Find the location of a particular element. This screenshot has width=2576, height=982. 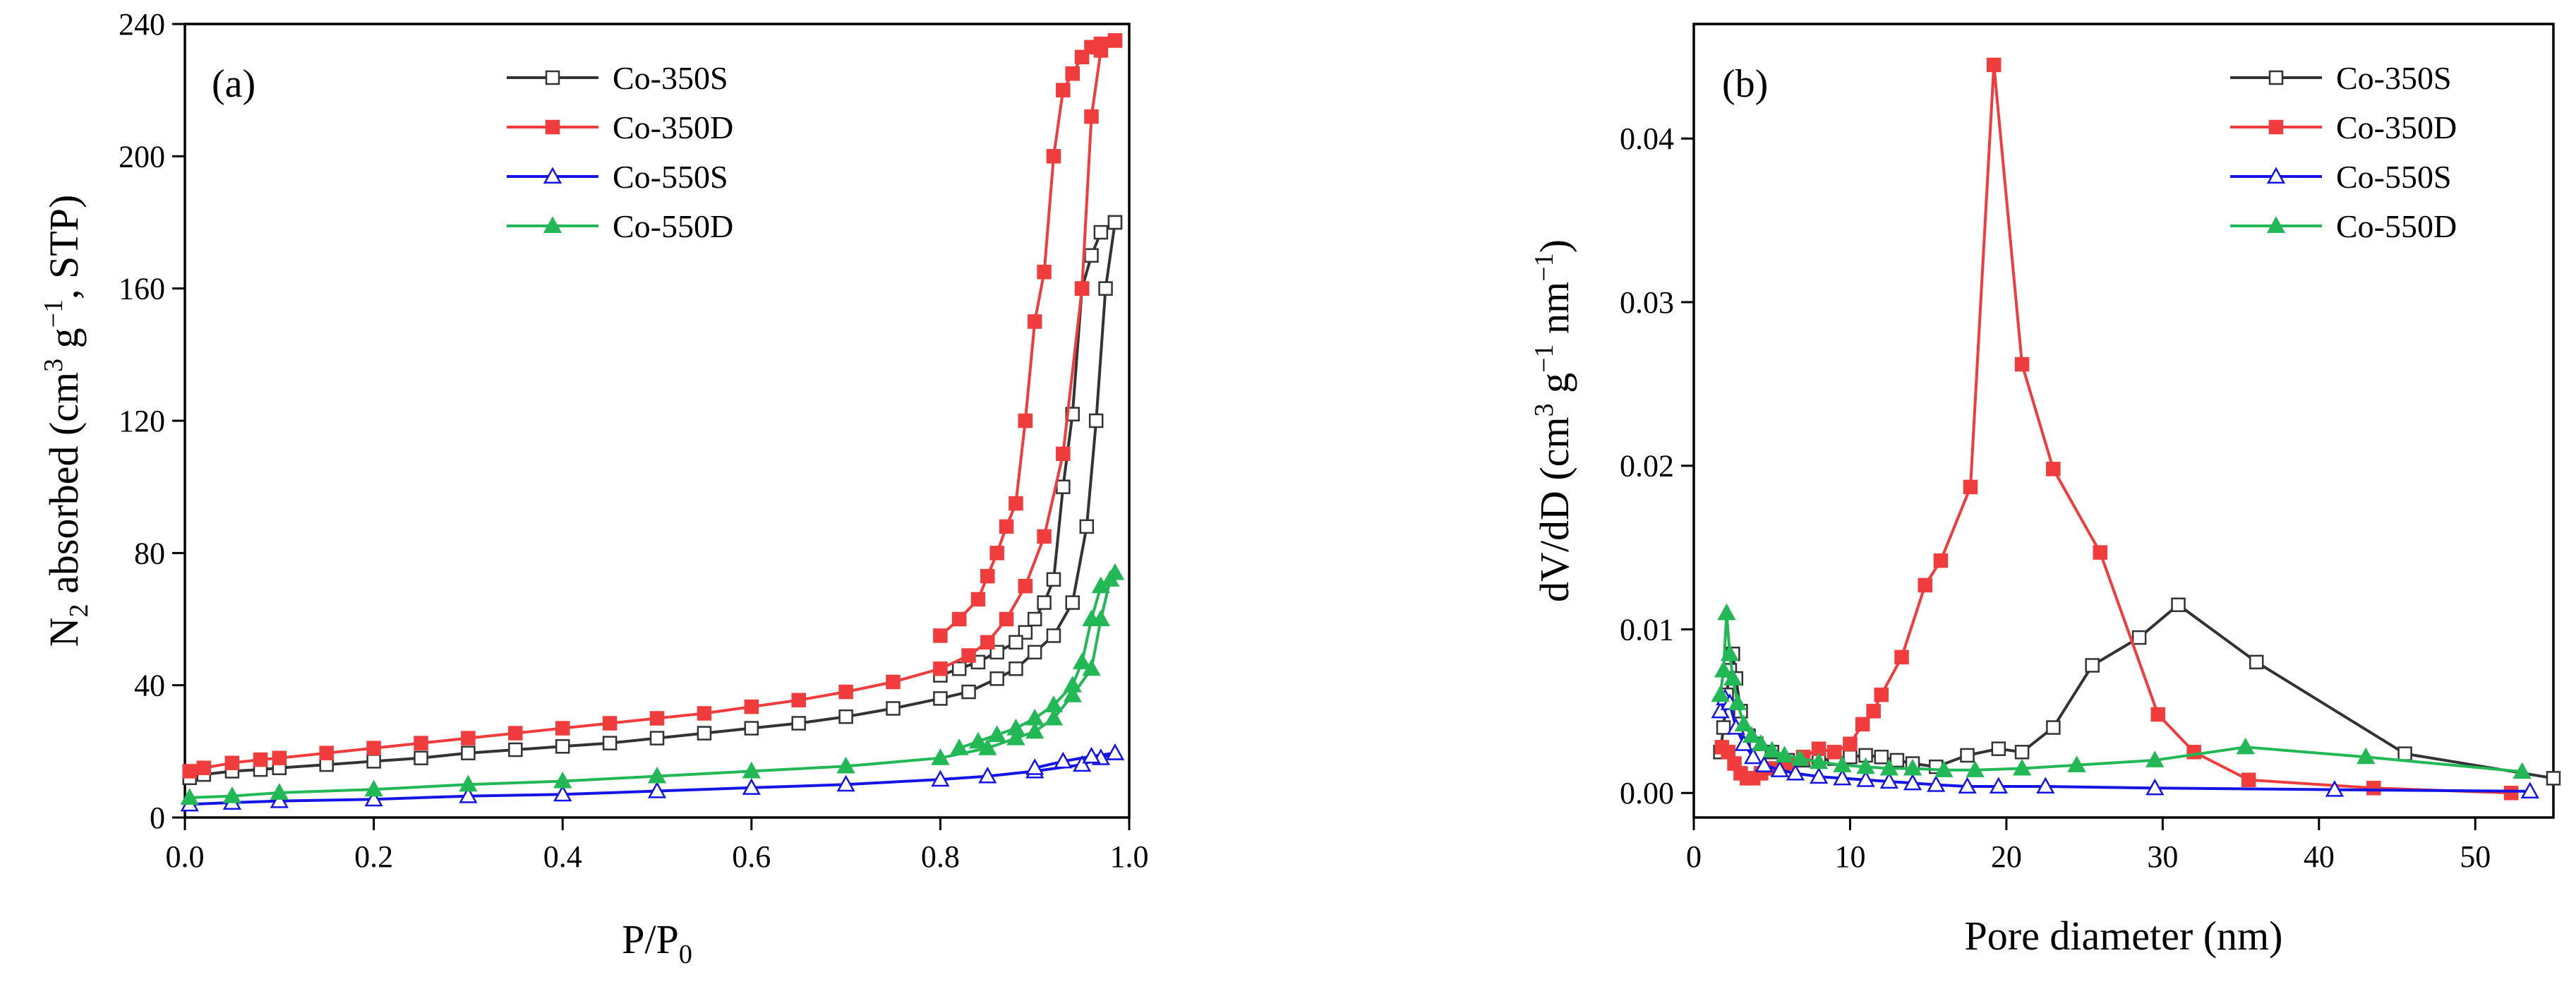

panel-a-legend-label-Co-350D: Co-350D is located at coordinates (673, 127).